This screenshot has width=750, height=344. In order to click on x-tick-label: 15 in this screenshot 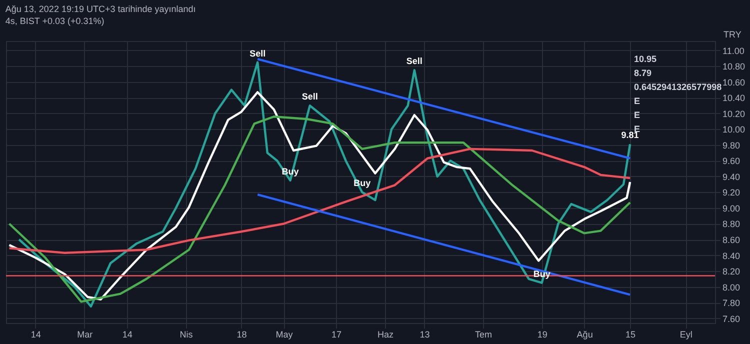, I will do `click(631, 335)`.